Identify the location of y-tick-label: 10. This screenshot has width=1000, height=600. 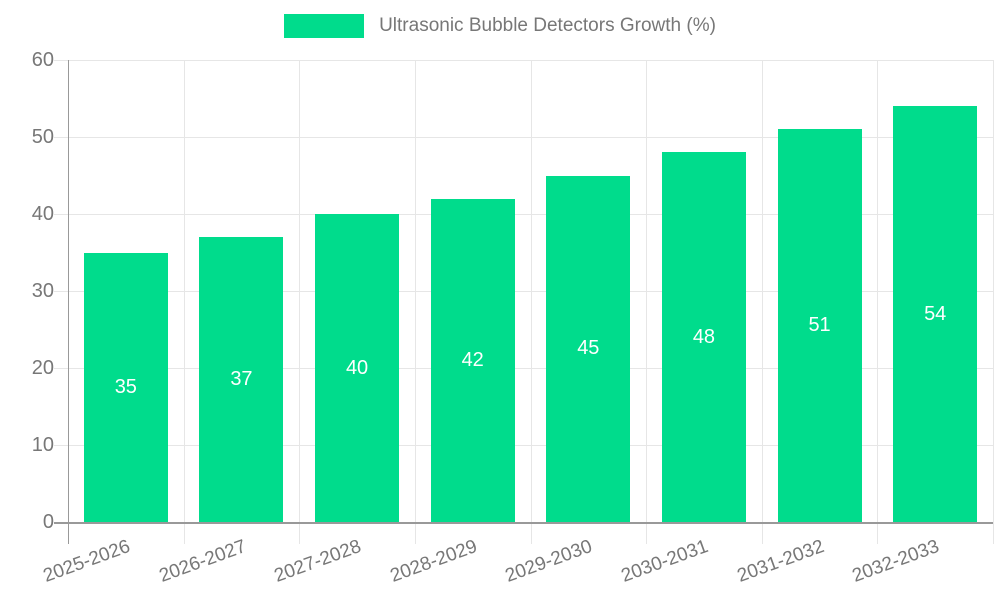
(42, 445).